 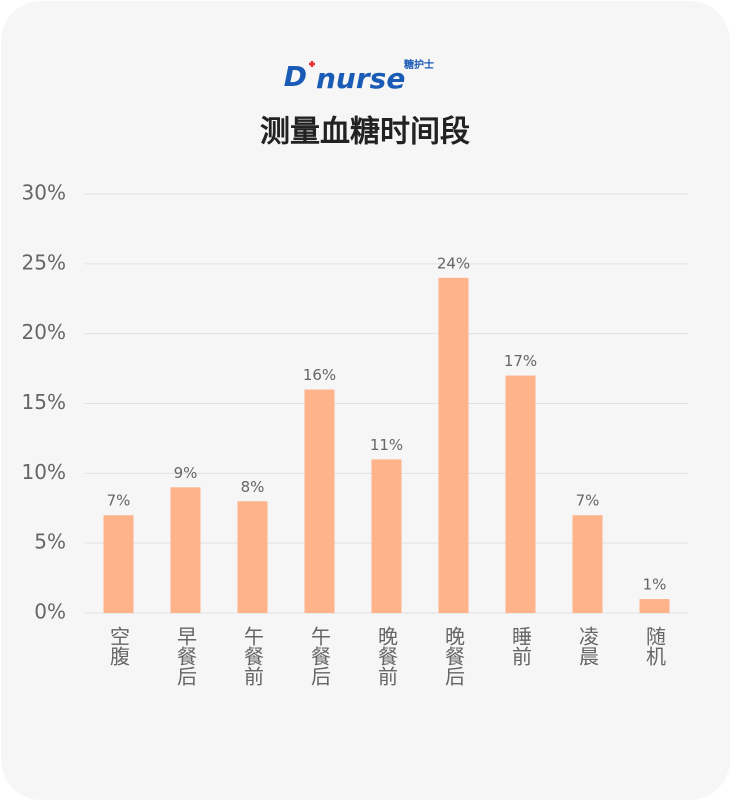 What do you see at coordinates (454, 656) in the screenshot?
I see `x-tick-label: 晚餐后` at bounding box center [454, 656].